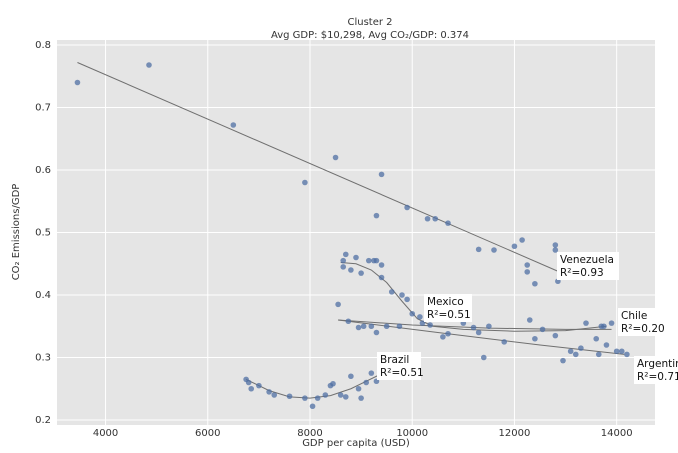 The image size is (678, 453). What do you see at coordinates (43, 233) in the screenshot?
I see `y-tick-label: 0.5` at bounding box center [43, 233].